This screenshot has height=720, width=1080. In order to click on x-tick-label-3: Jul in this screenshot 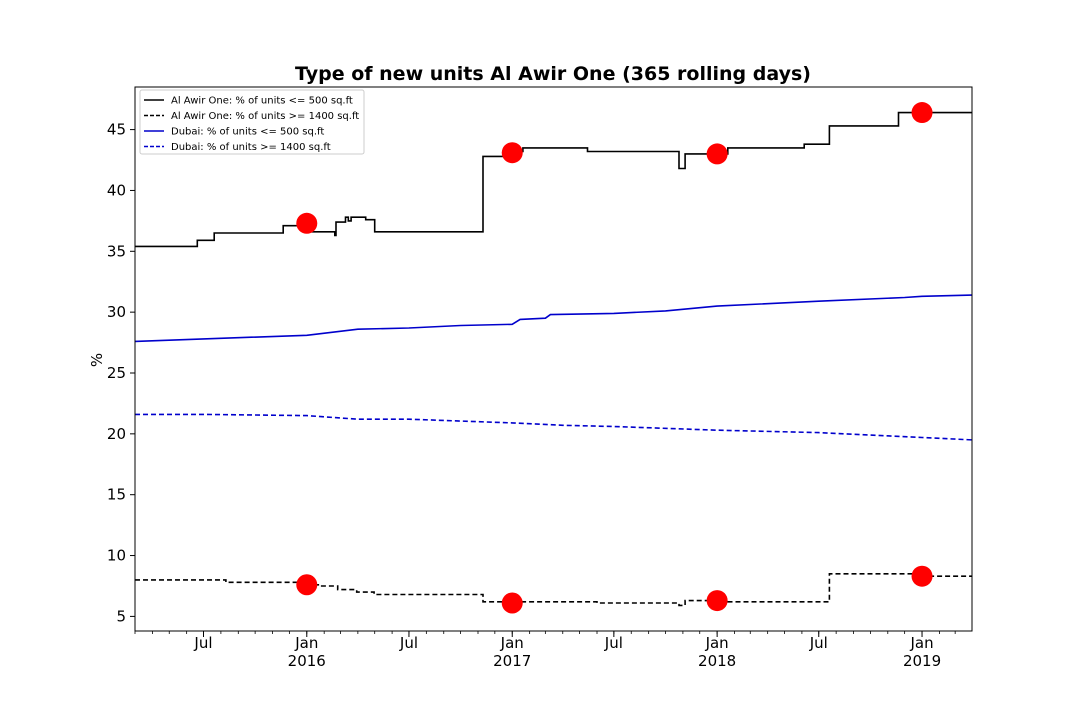, I will do `click(408, 643)`.